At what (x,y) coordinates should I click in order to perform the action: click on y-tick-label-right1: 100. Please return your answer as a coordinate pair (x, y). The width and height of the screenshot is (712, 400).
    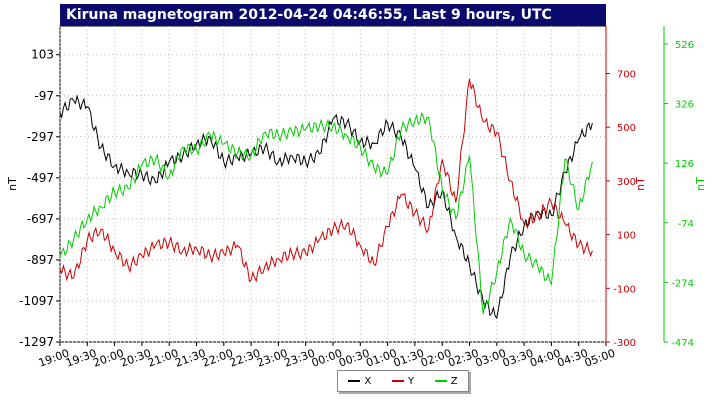
    Looking at the image, I should click on (626, 236).